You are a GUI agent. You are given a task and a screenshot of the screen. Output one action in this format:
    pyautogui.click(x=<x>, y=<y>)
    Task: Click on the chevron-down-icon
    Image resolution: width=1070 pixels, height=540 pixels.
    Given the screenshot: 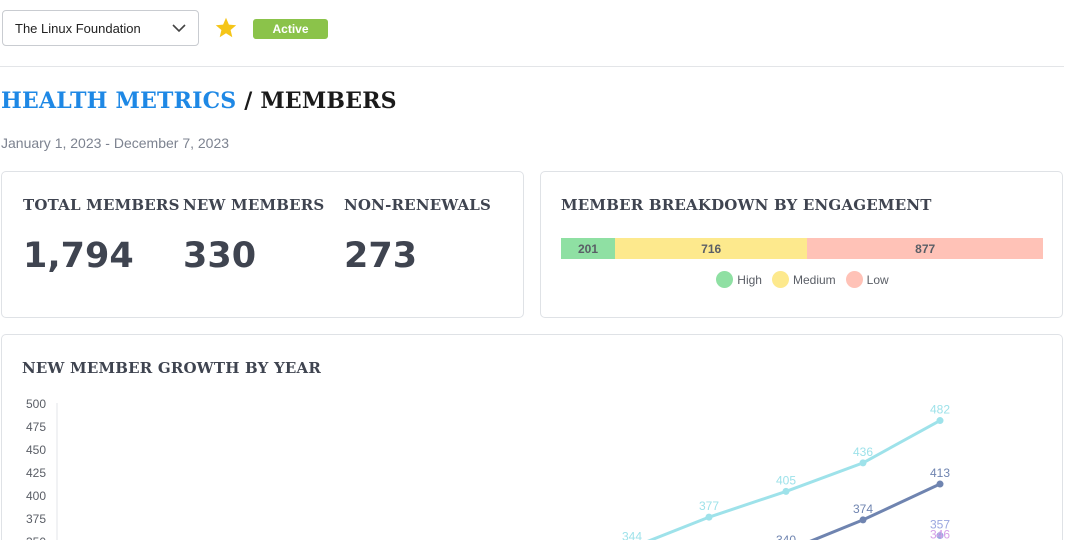 What is the action you would take?
    pyautogui.click(x=179, y=28)
    